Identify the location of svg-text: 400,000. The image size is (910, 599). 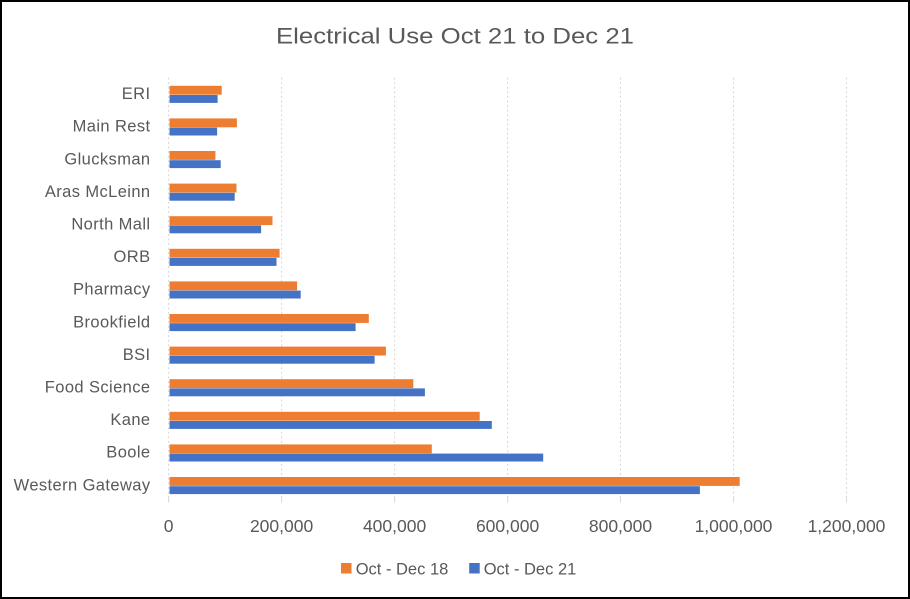
(395, 526).